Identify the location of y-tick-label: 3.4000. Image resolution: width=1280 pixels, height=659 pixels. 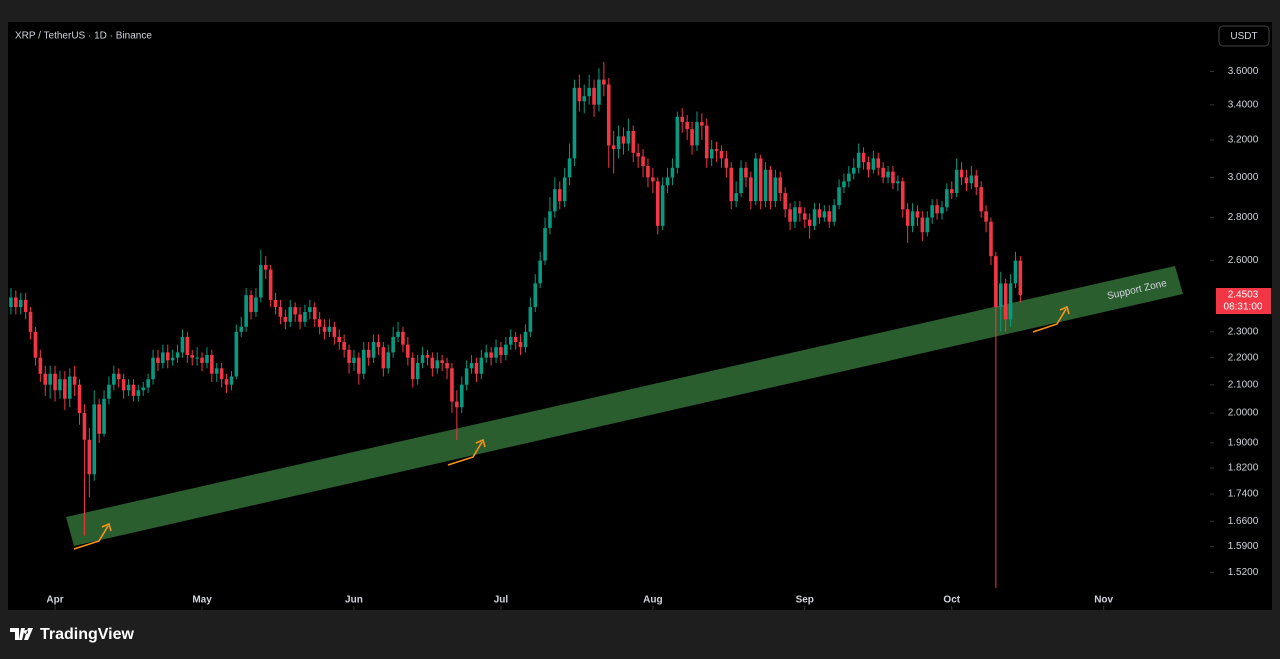
(1243, 104).